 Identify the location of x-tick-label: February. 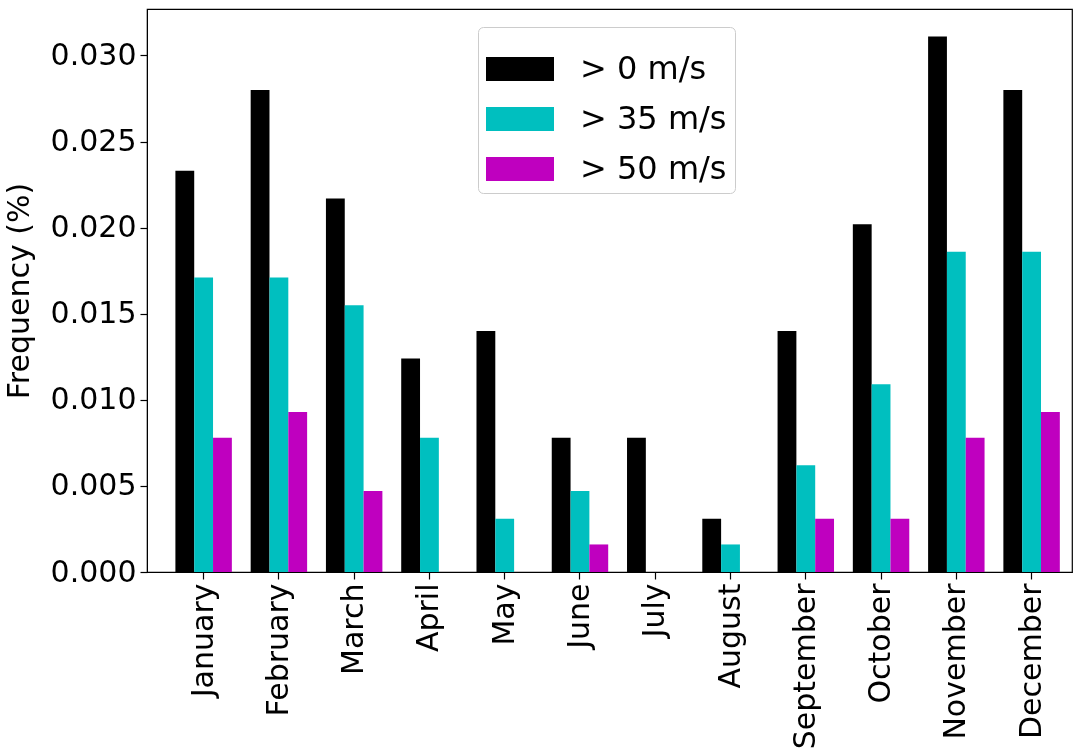
(277, 650).